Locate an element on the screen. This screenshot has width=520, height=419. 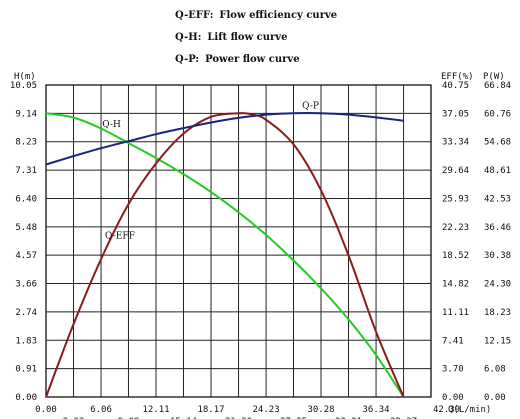
curve-label-q-eff: Q-EFF is located at coordinates (120, 237).